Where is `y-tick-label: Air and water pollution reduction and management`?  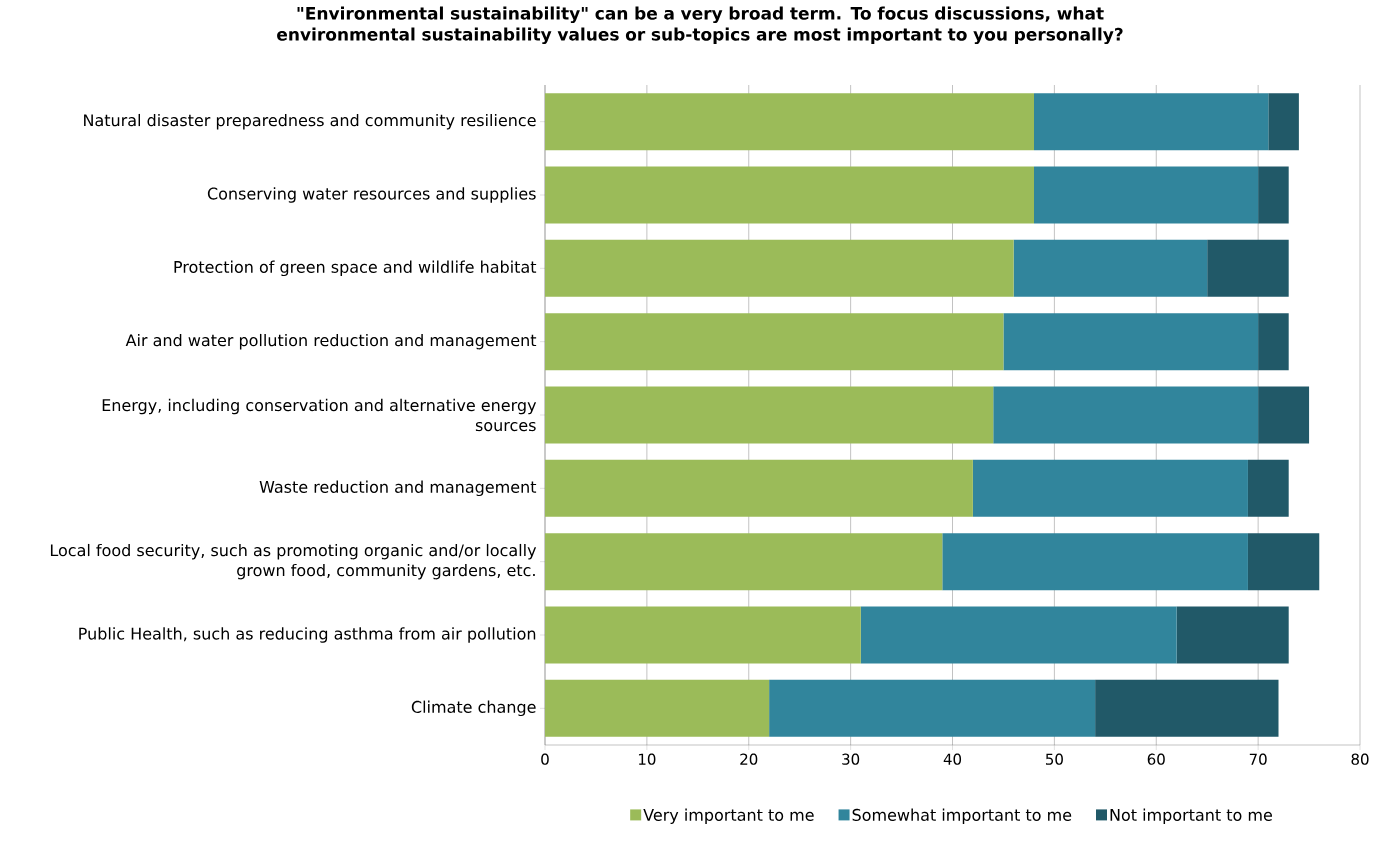 y-tick-label: Air and water pollution reduction and management is located at coordinates (331, 341).